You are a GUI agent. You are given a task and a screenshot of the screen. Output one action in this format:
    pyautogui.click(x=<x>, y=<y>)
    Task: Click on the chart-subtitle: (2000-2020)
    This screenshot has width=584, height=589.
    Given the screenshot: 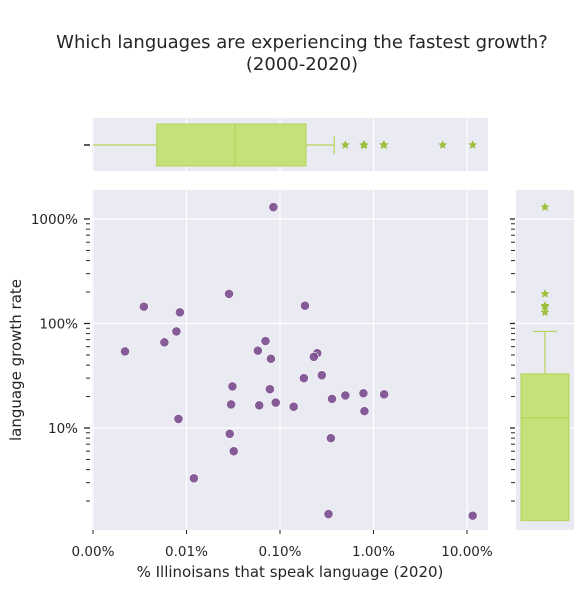 What is the action you would take?
    pyautogui.click(x=302, y=64)
    